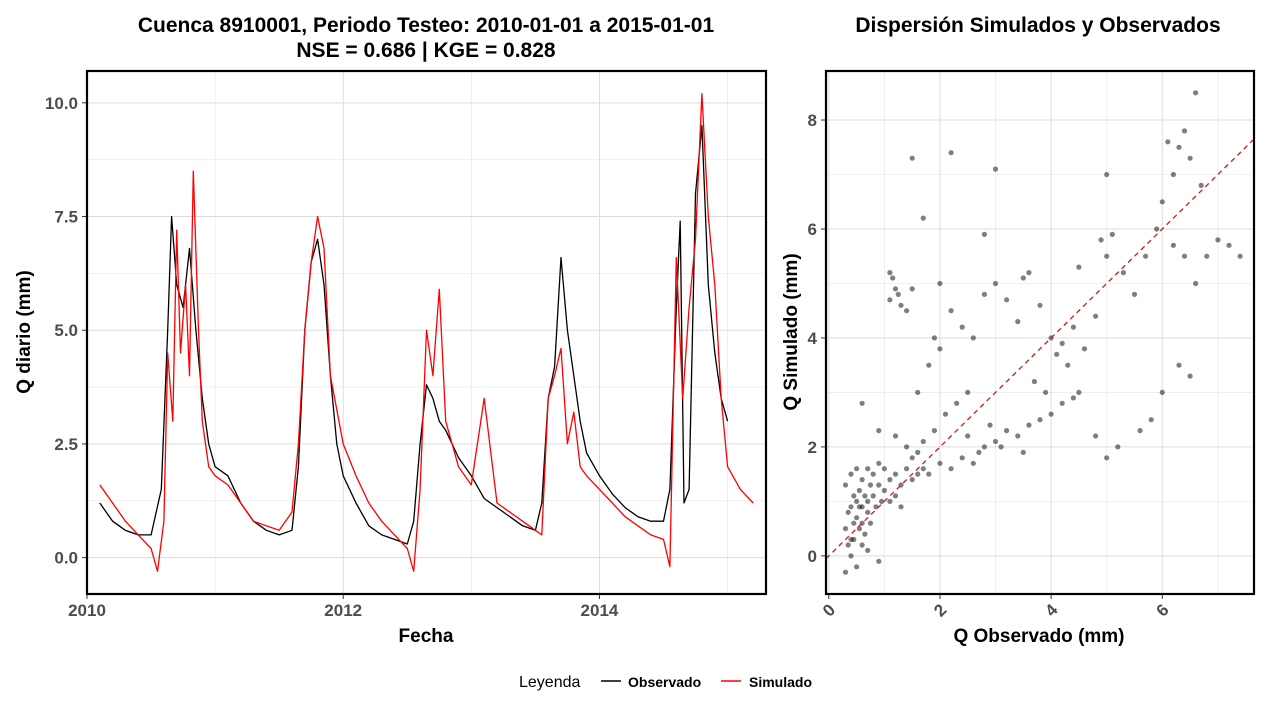  Describe the element at coordinates (665, 682) in the screenshot. I see `legend: Leyenda Observado Simulado` at that location.